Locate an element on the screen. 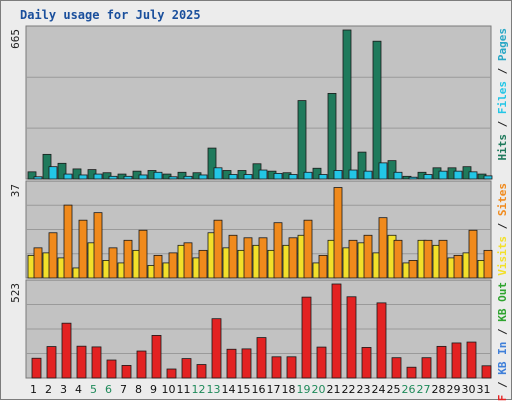  day-label-18: 18 is located at coordinates (289, 389).